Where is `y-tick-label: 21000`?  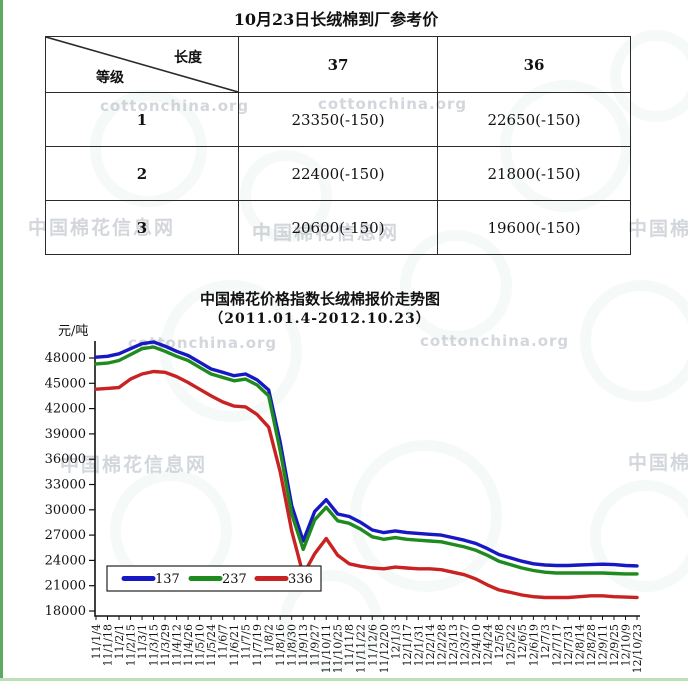
y-tick-label: 21000 is located at coordinates (65, 586).